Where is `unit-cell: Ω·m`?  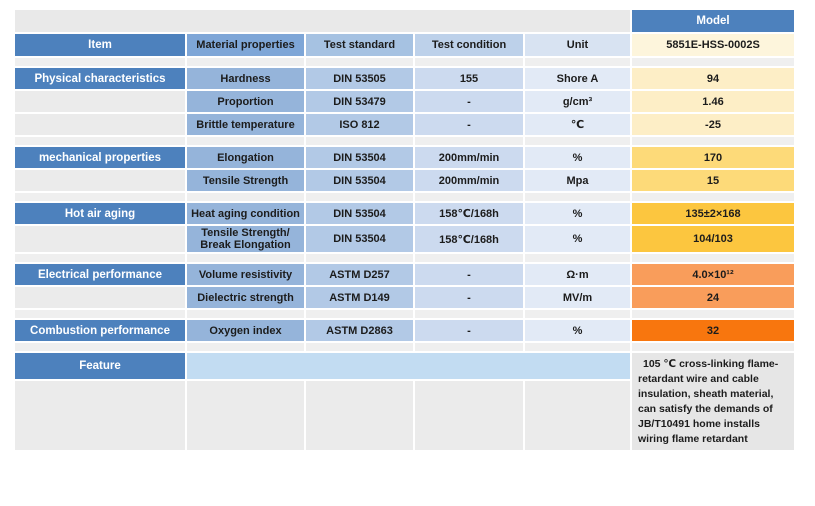 unit-cell: Ω·m is located at coordinates (577, 274).